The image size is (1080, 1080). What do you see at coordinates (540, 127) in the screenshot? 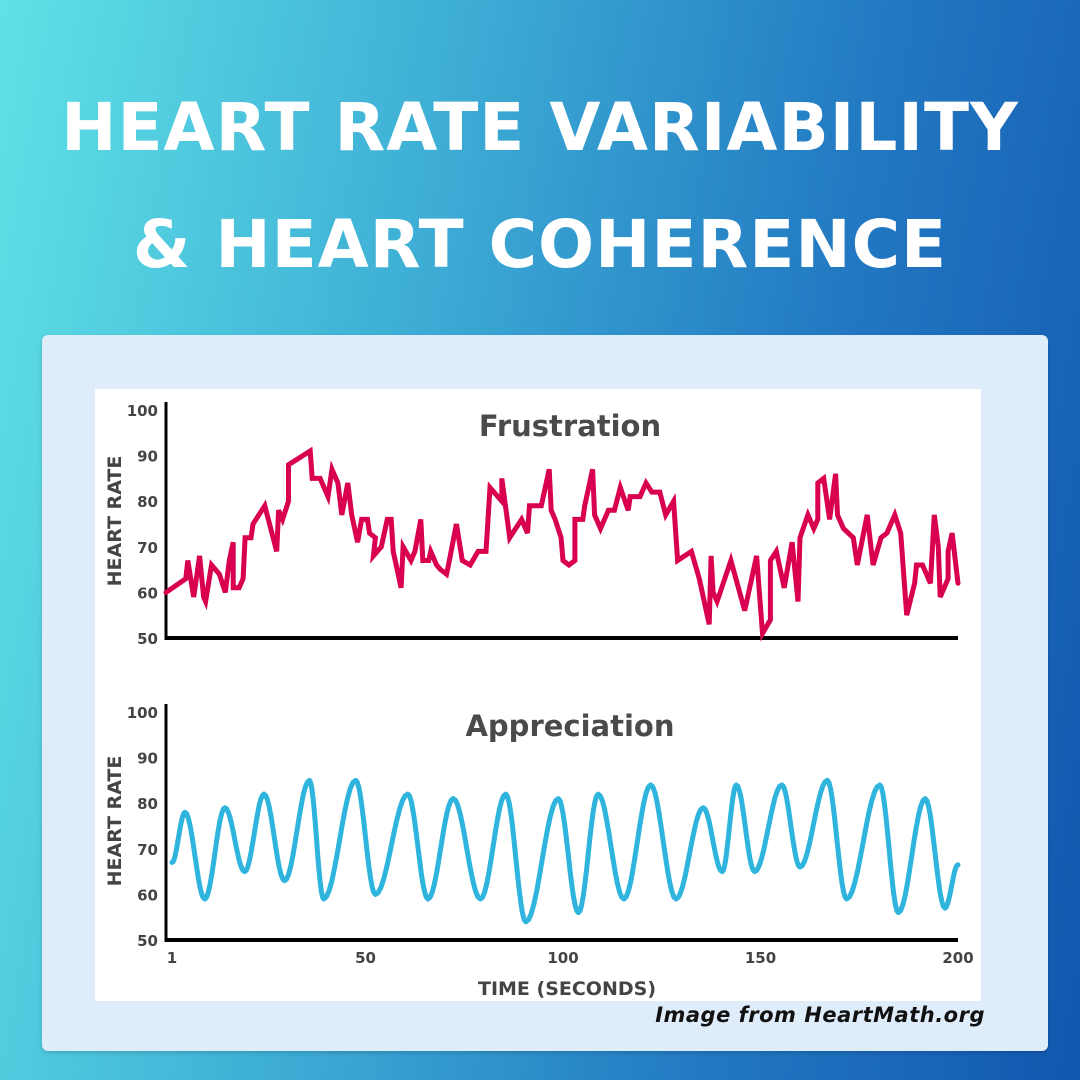
I see `headline-line-1: HEART RATE VARIABILITY` at bounding box center [540, 127].